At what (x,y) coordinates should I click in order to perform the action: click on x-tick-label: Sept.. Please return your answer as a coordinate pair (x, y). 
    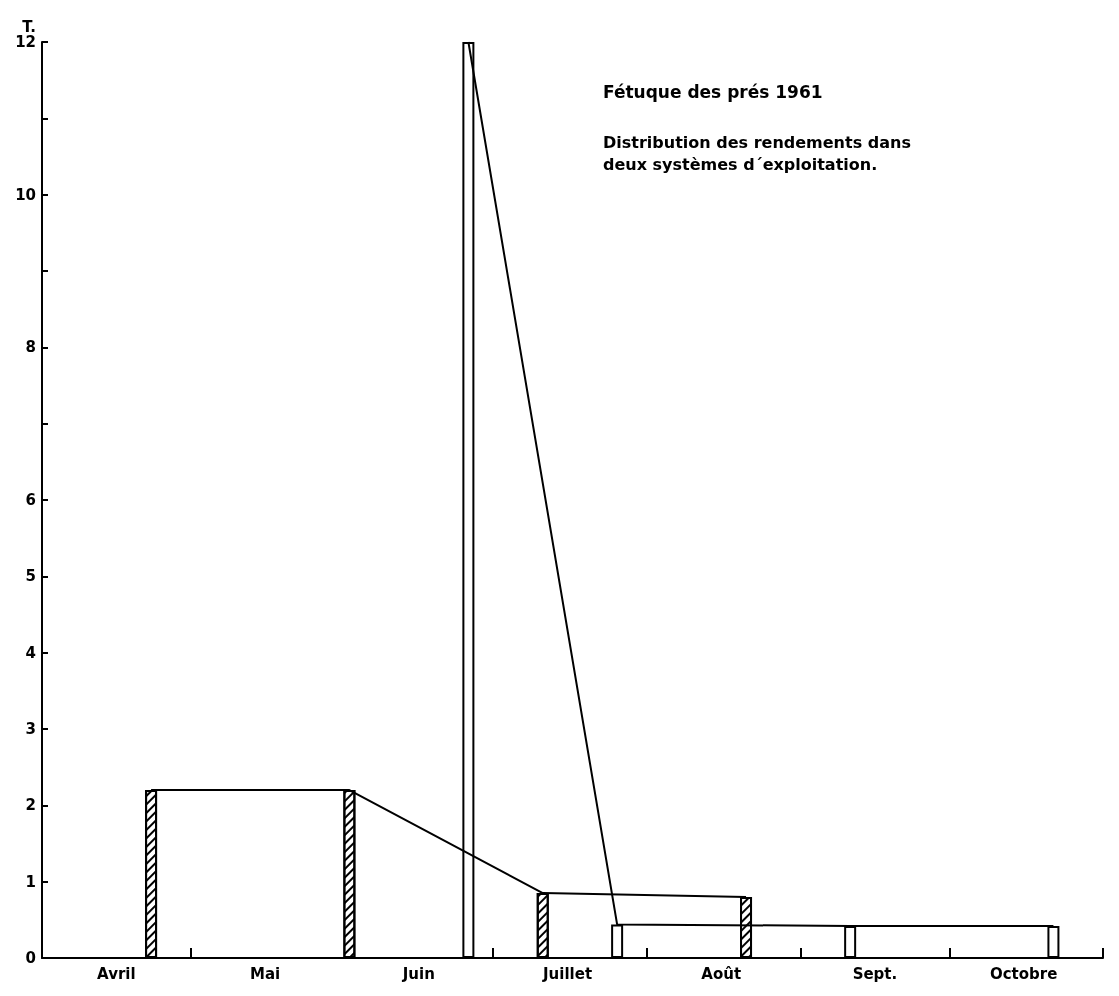
    Looking at the image, I should click on (875, 973).